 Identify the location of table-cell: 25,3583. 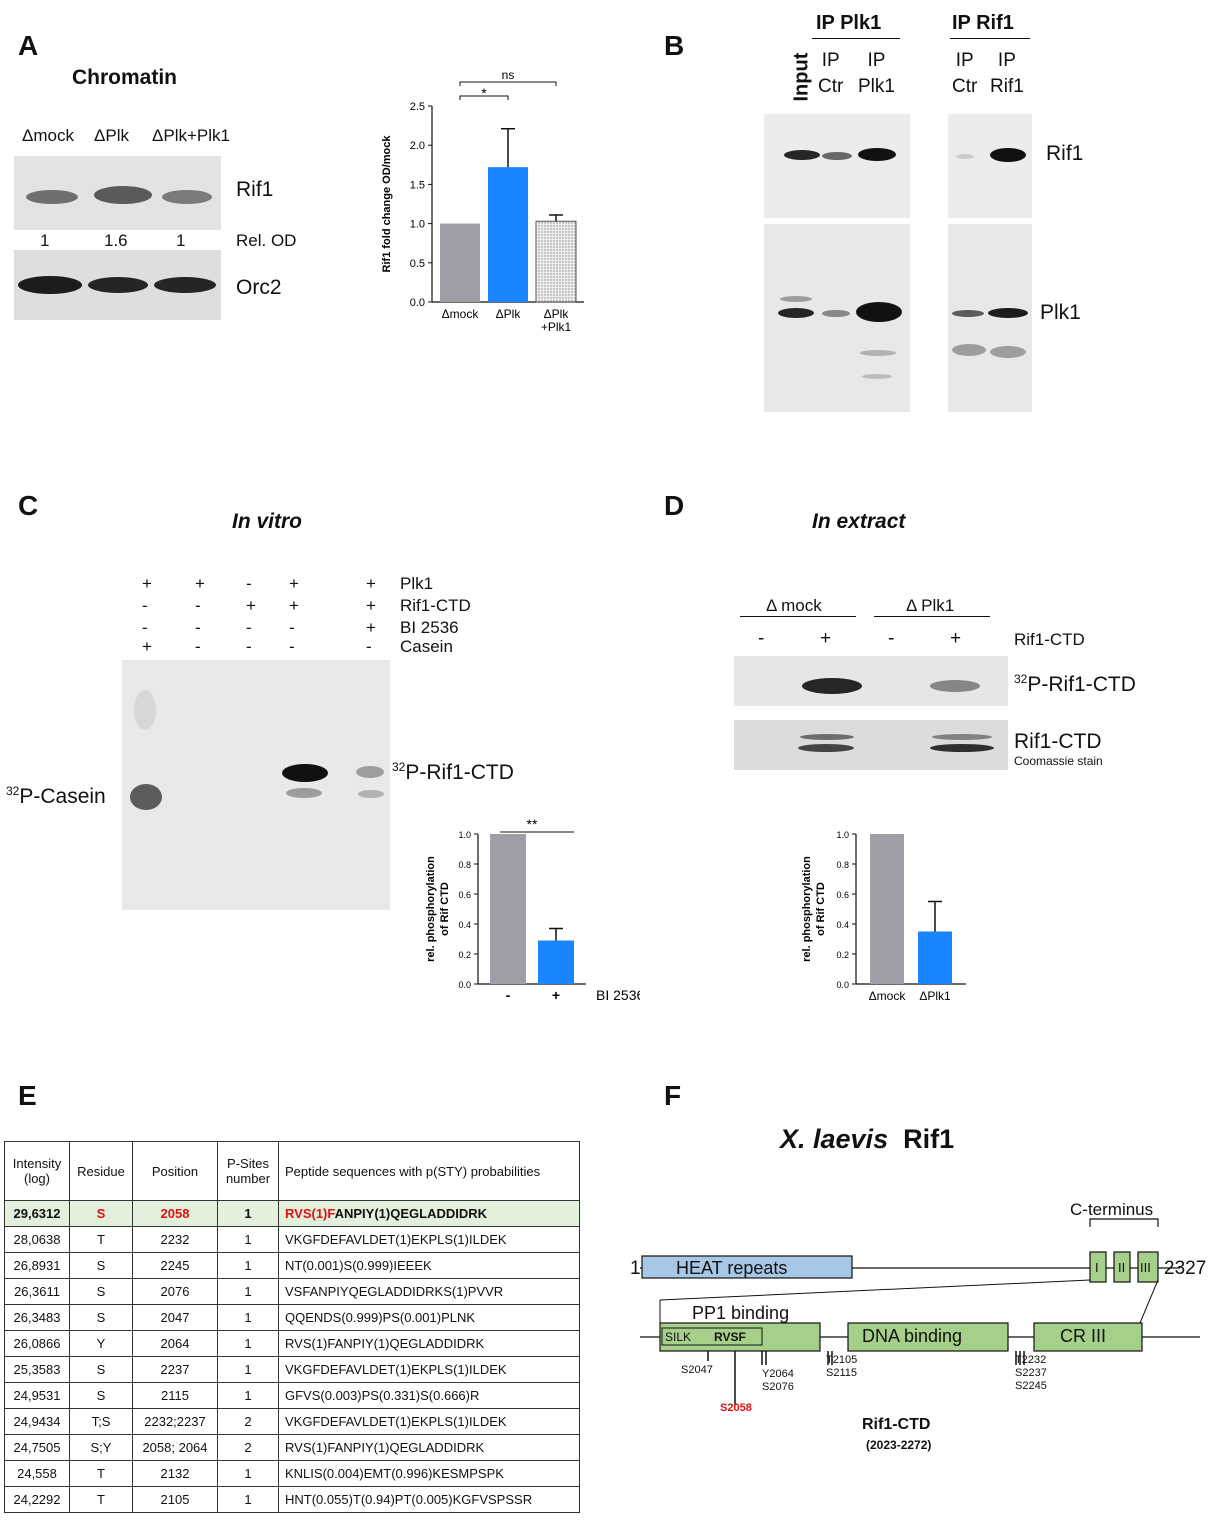
(37, 1369).